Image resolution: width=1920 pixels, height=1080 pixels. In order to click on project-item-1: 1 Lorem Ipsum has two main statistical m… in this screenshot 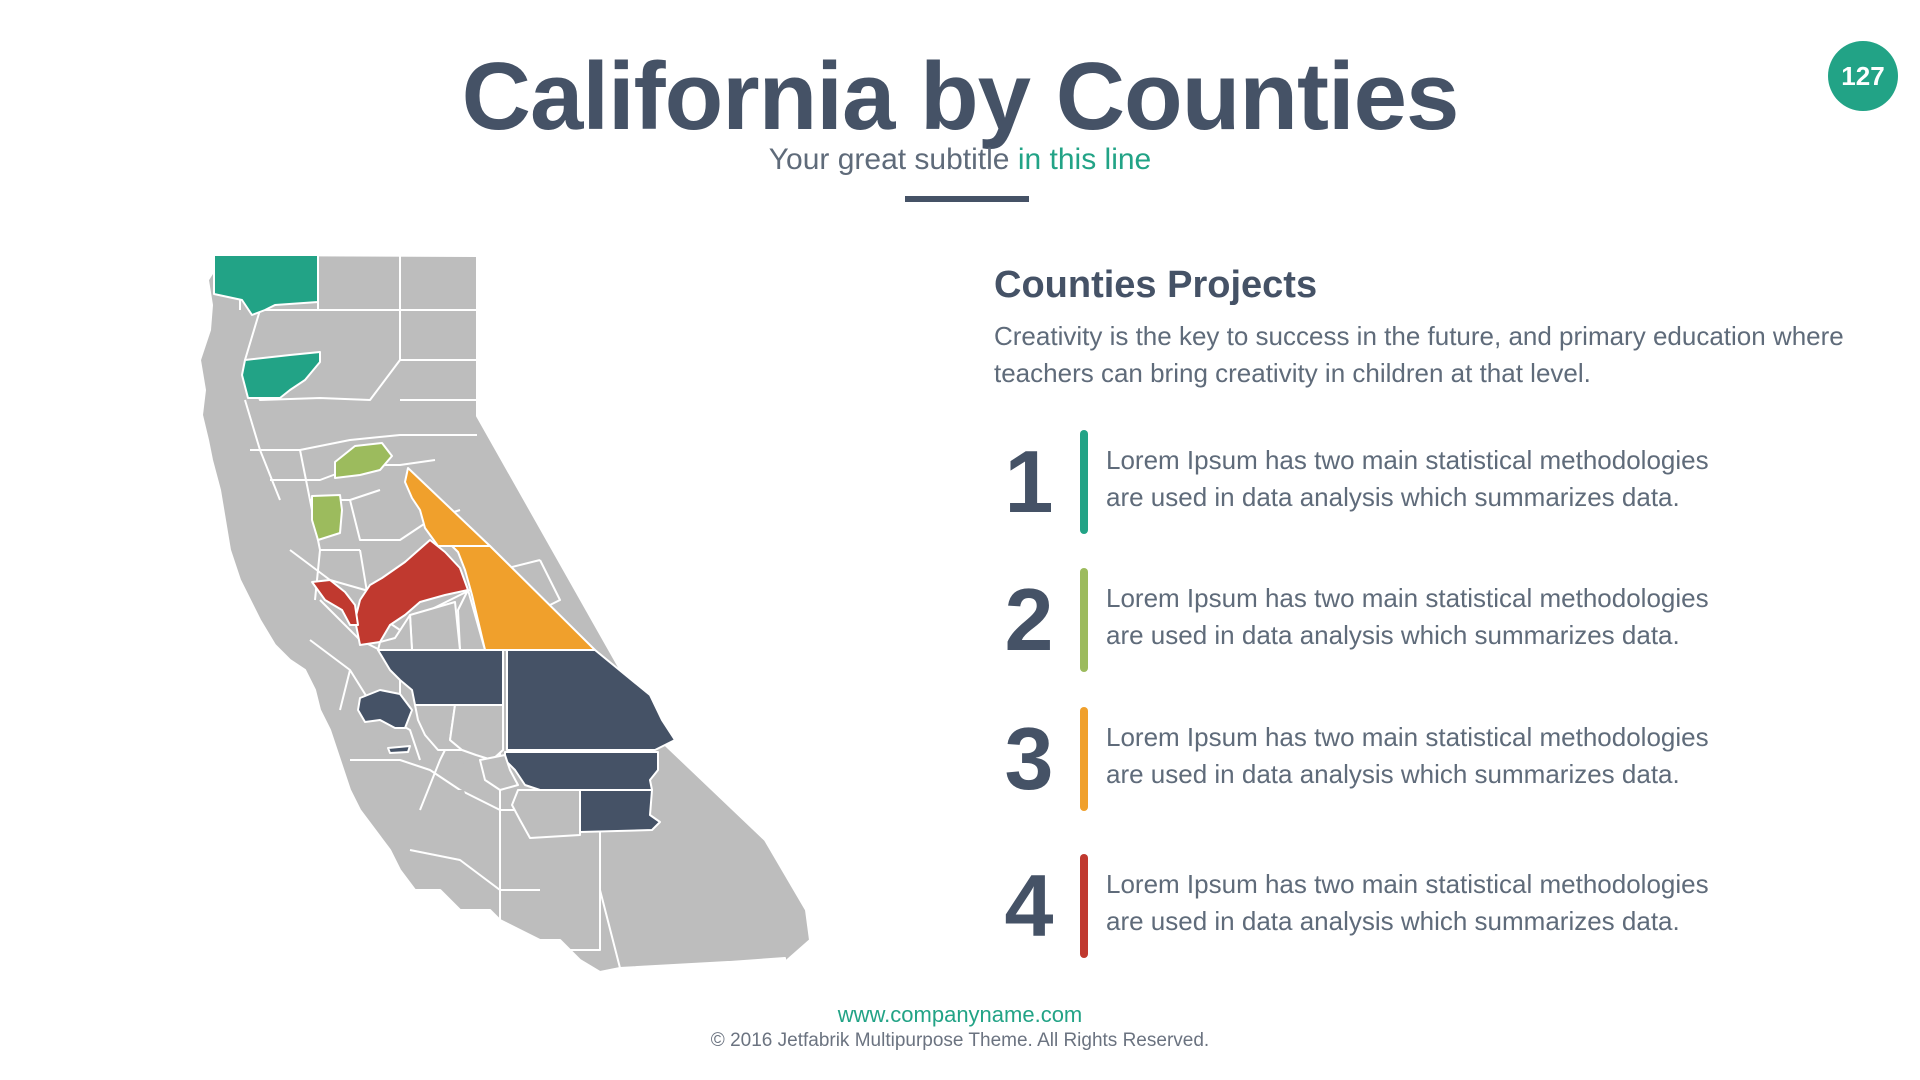, I will do `click(1424, 482)`.